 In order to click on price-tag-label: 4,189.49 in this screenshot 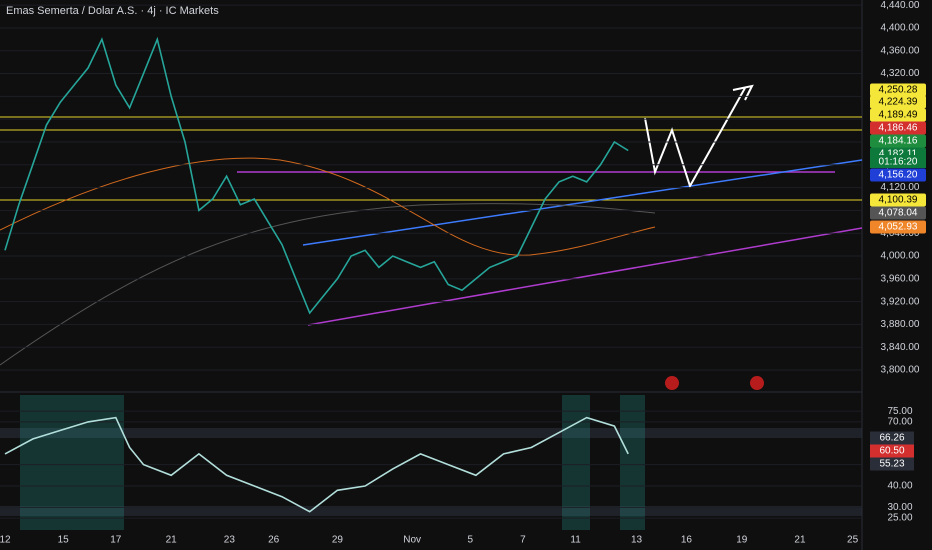, I will do `click(898, 115)`.